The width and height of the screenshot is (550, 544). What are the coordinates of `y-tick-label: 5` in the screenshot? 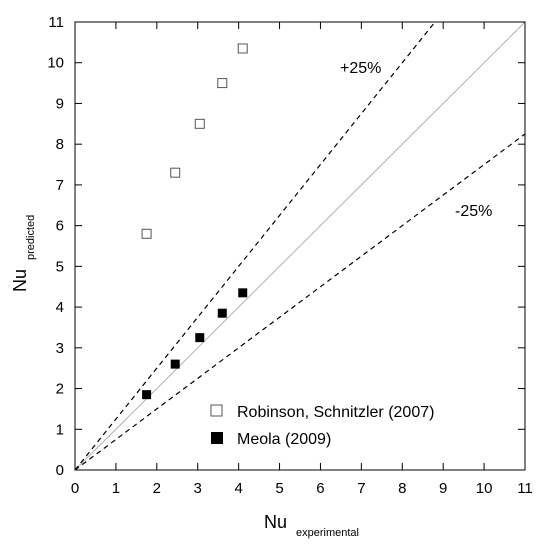 It's located at (60, 266).